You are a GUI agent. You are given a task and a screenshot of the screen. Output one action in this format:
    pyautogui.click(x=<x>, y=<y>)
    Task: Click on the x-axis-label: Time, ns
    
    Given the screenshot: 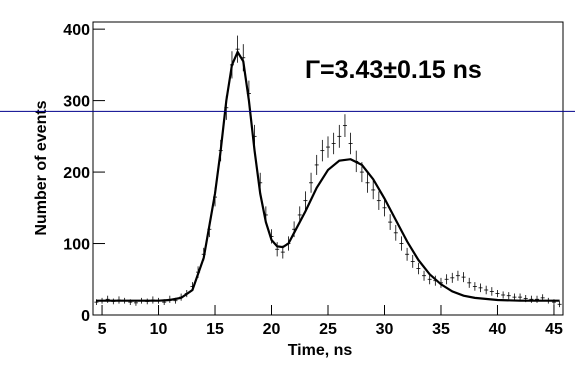 What is the action you would take?
    pyautogui.click(x=320, y=350)
    